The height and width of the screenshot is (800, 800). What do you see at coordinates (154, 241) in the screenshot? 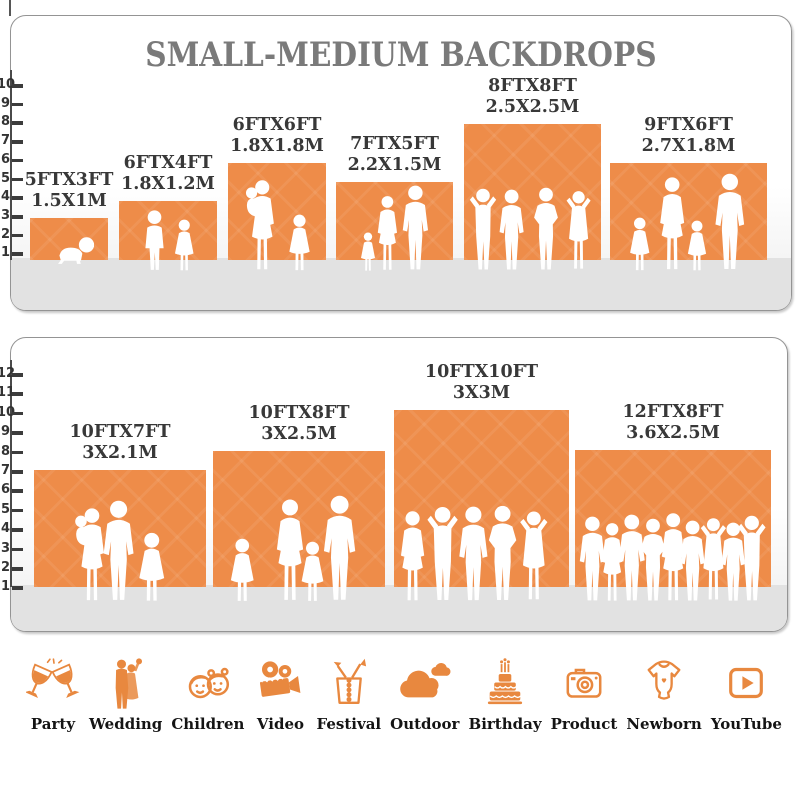
I see `person-silhouette-boy` at bounding box center [154, 241].